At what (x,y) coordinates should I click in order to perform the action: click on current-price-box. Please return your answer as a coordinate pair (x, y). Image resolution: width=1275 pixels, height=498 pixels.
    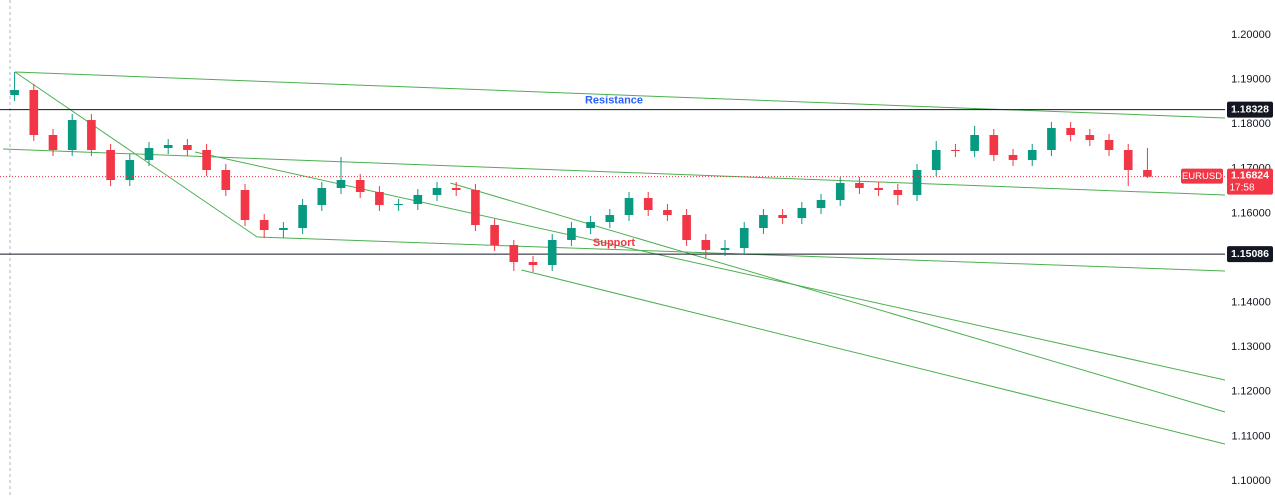
    Looking at the image, I should click on (1250, 181).